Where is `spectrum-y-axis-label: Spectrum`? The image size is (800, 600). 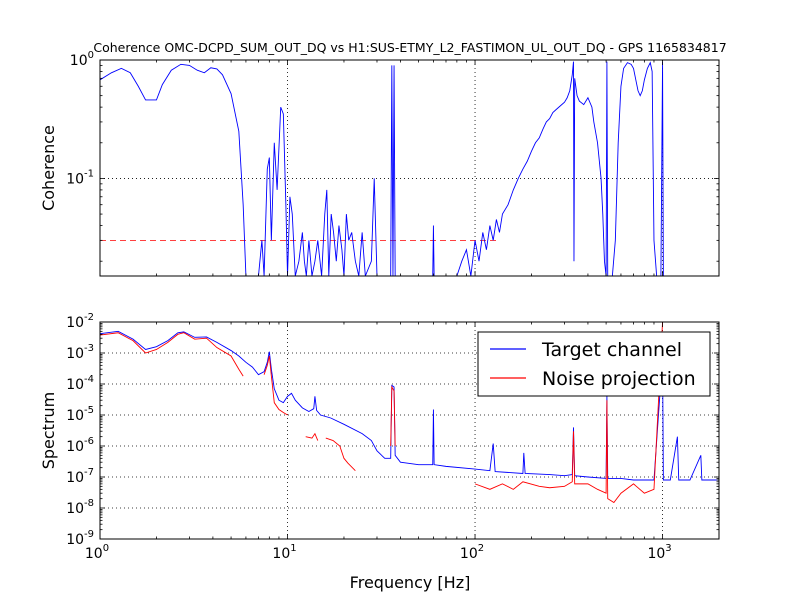 spectrum-y-axis-label: Spectrum is located at coordinates (48, 431).